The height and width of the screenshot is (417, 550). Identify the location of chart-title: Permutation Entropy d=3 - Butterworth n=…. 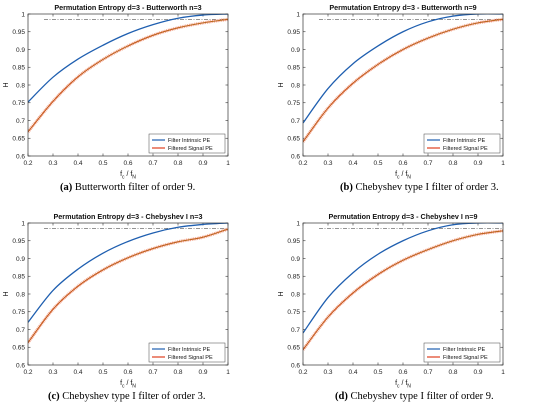
(127, 7).